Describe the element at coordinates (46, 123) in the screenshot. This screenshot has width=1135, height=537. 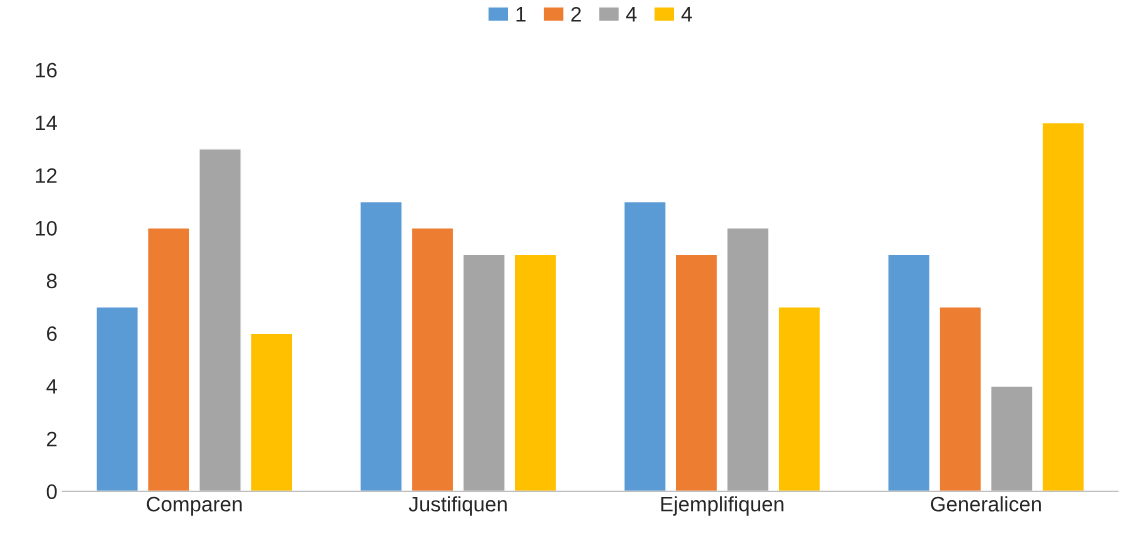
I see `y-tick-label: 14` at that location.